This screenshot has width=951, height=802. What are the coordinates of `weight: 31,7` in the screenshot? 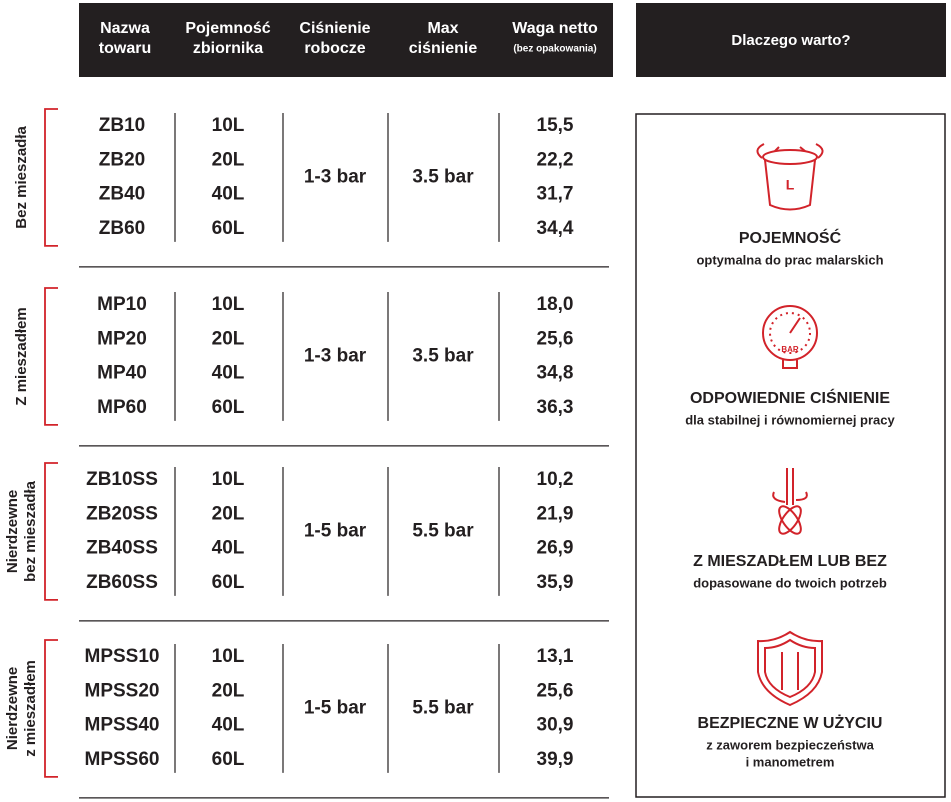 It's located at (555, 194).